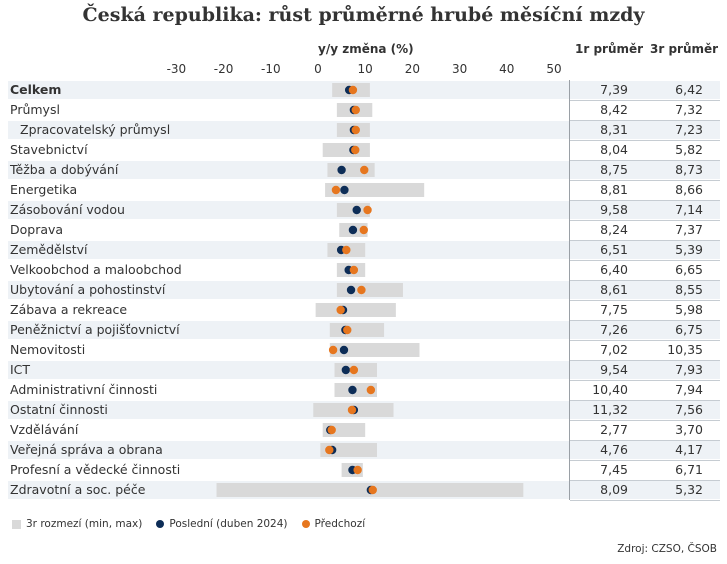  What do you see at coordinates (614, 229) in the screenshot?
I see `value-1r-average: 8,24` at bounding box center [614, 229].